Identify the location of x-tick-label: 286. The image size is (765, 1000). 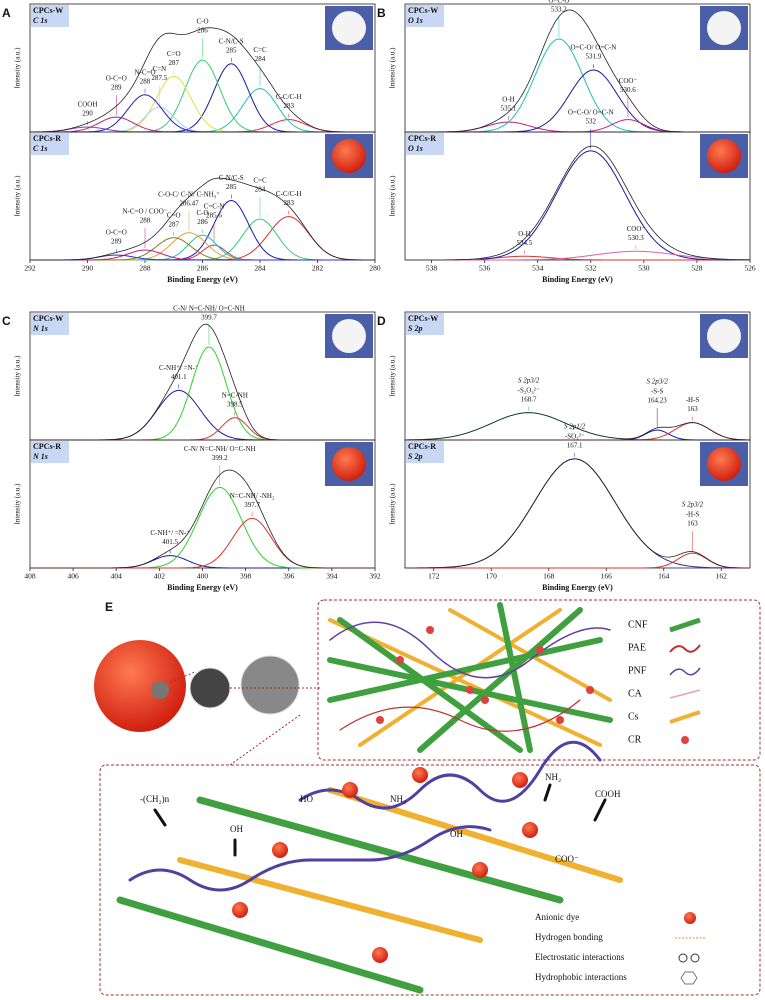
(203, 268).